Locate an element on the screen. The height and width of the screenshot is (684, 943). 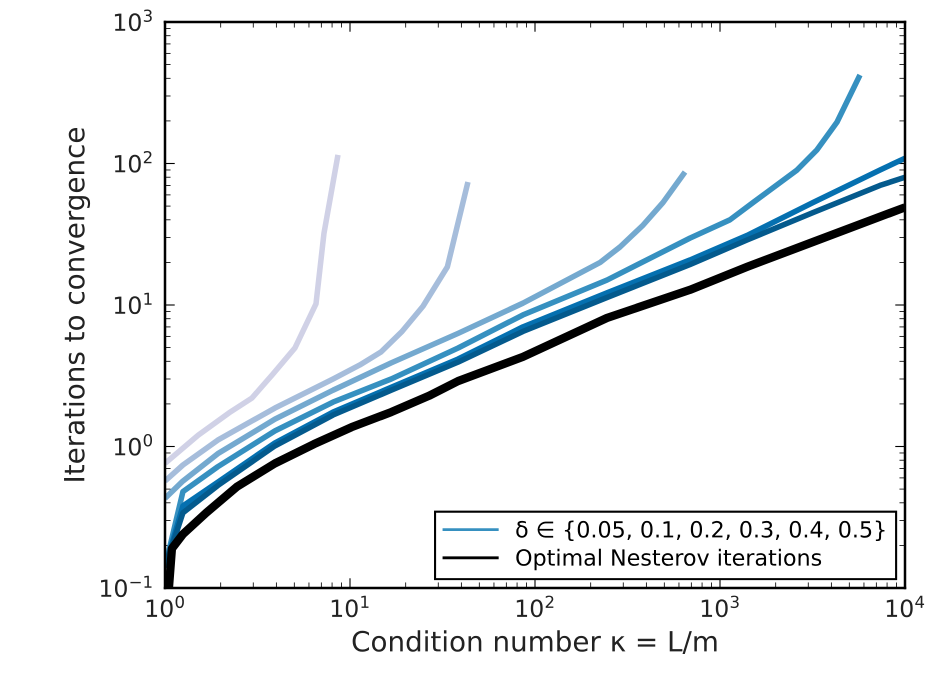
x-axis-title: Condition number κ = L/m is located at coordinates (534, 642).